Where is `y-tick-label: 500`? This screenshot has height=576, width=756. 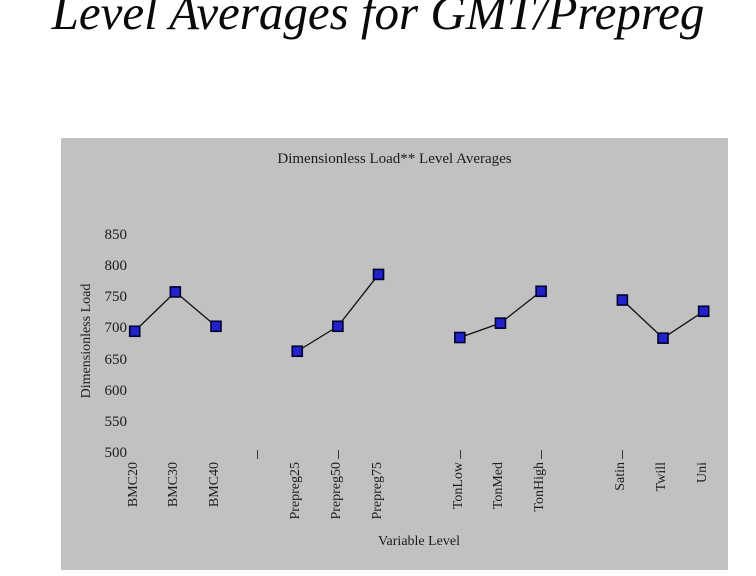 y-tick-label: 500 is located at coordinates (116, 453).